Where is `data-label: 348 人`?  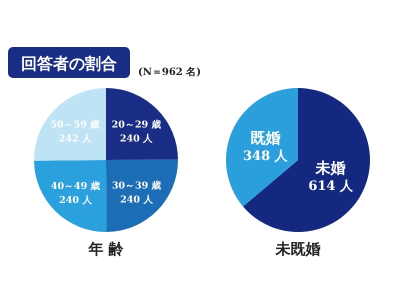 data-label: 348 人 is located at coordinates (266, 156).